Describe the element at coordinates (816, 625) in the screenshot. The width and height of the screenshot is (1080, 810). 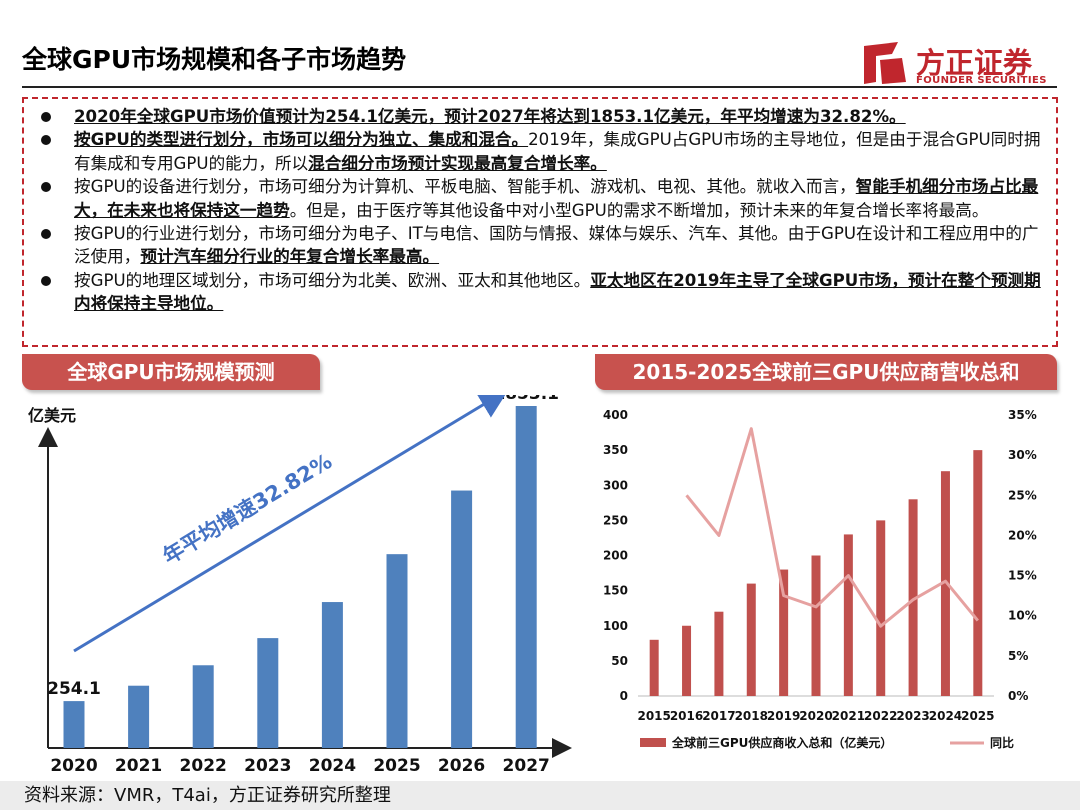
I see `revenue-bar-2020` at that location.